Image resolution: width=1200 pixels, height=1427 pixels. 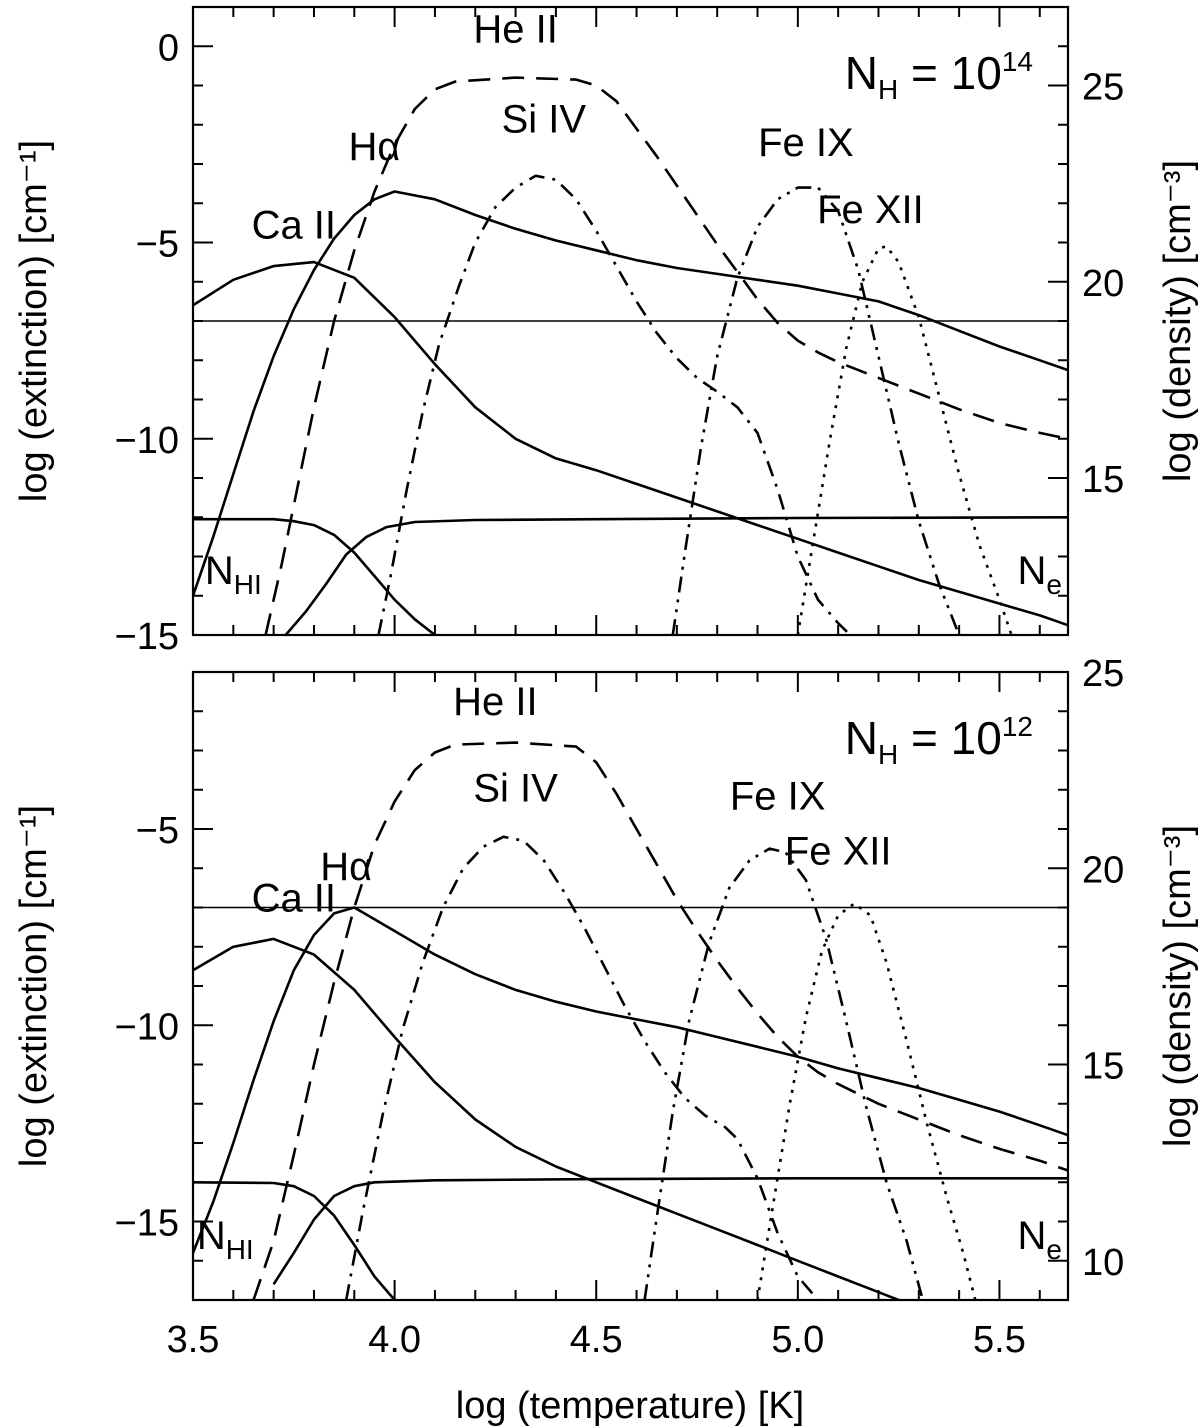 I want to click on top-y-tick-label: −5, so click(x=157, y=245).